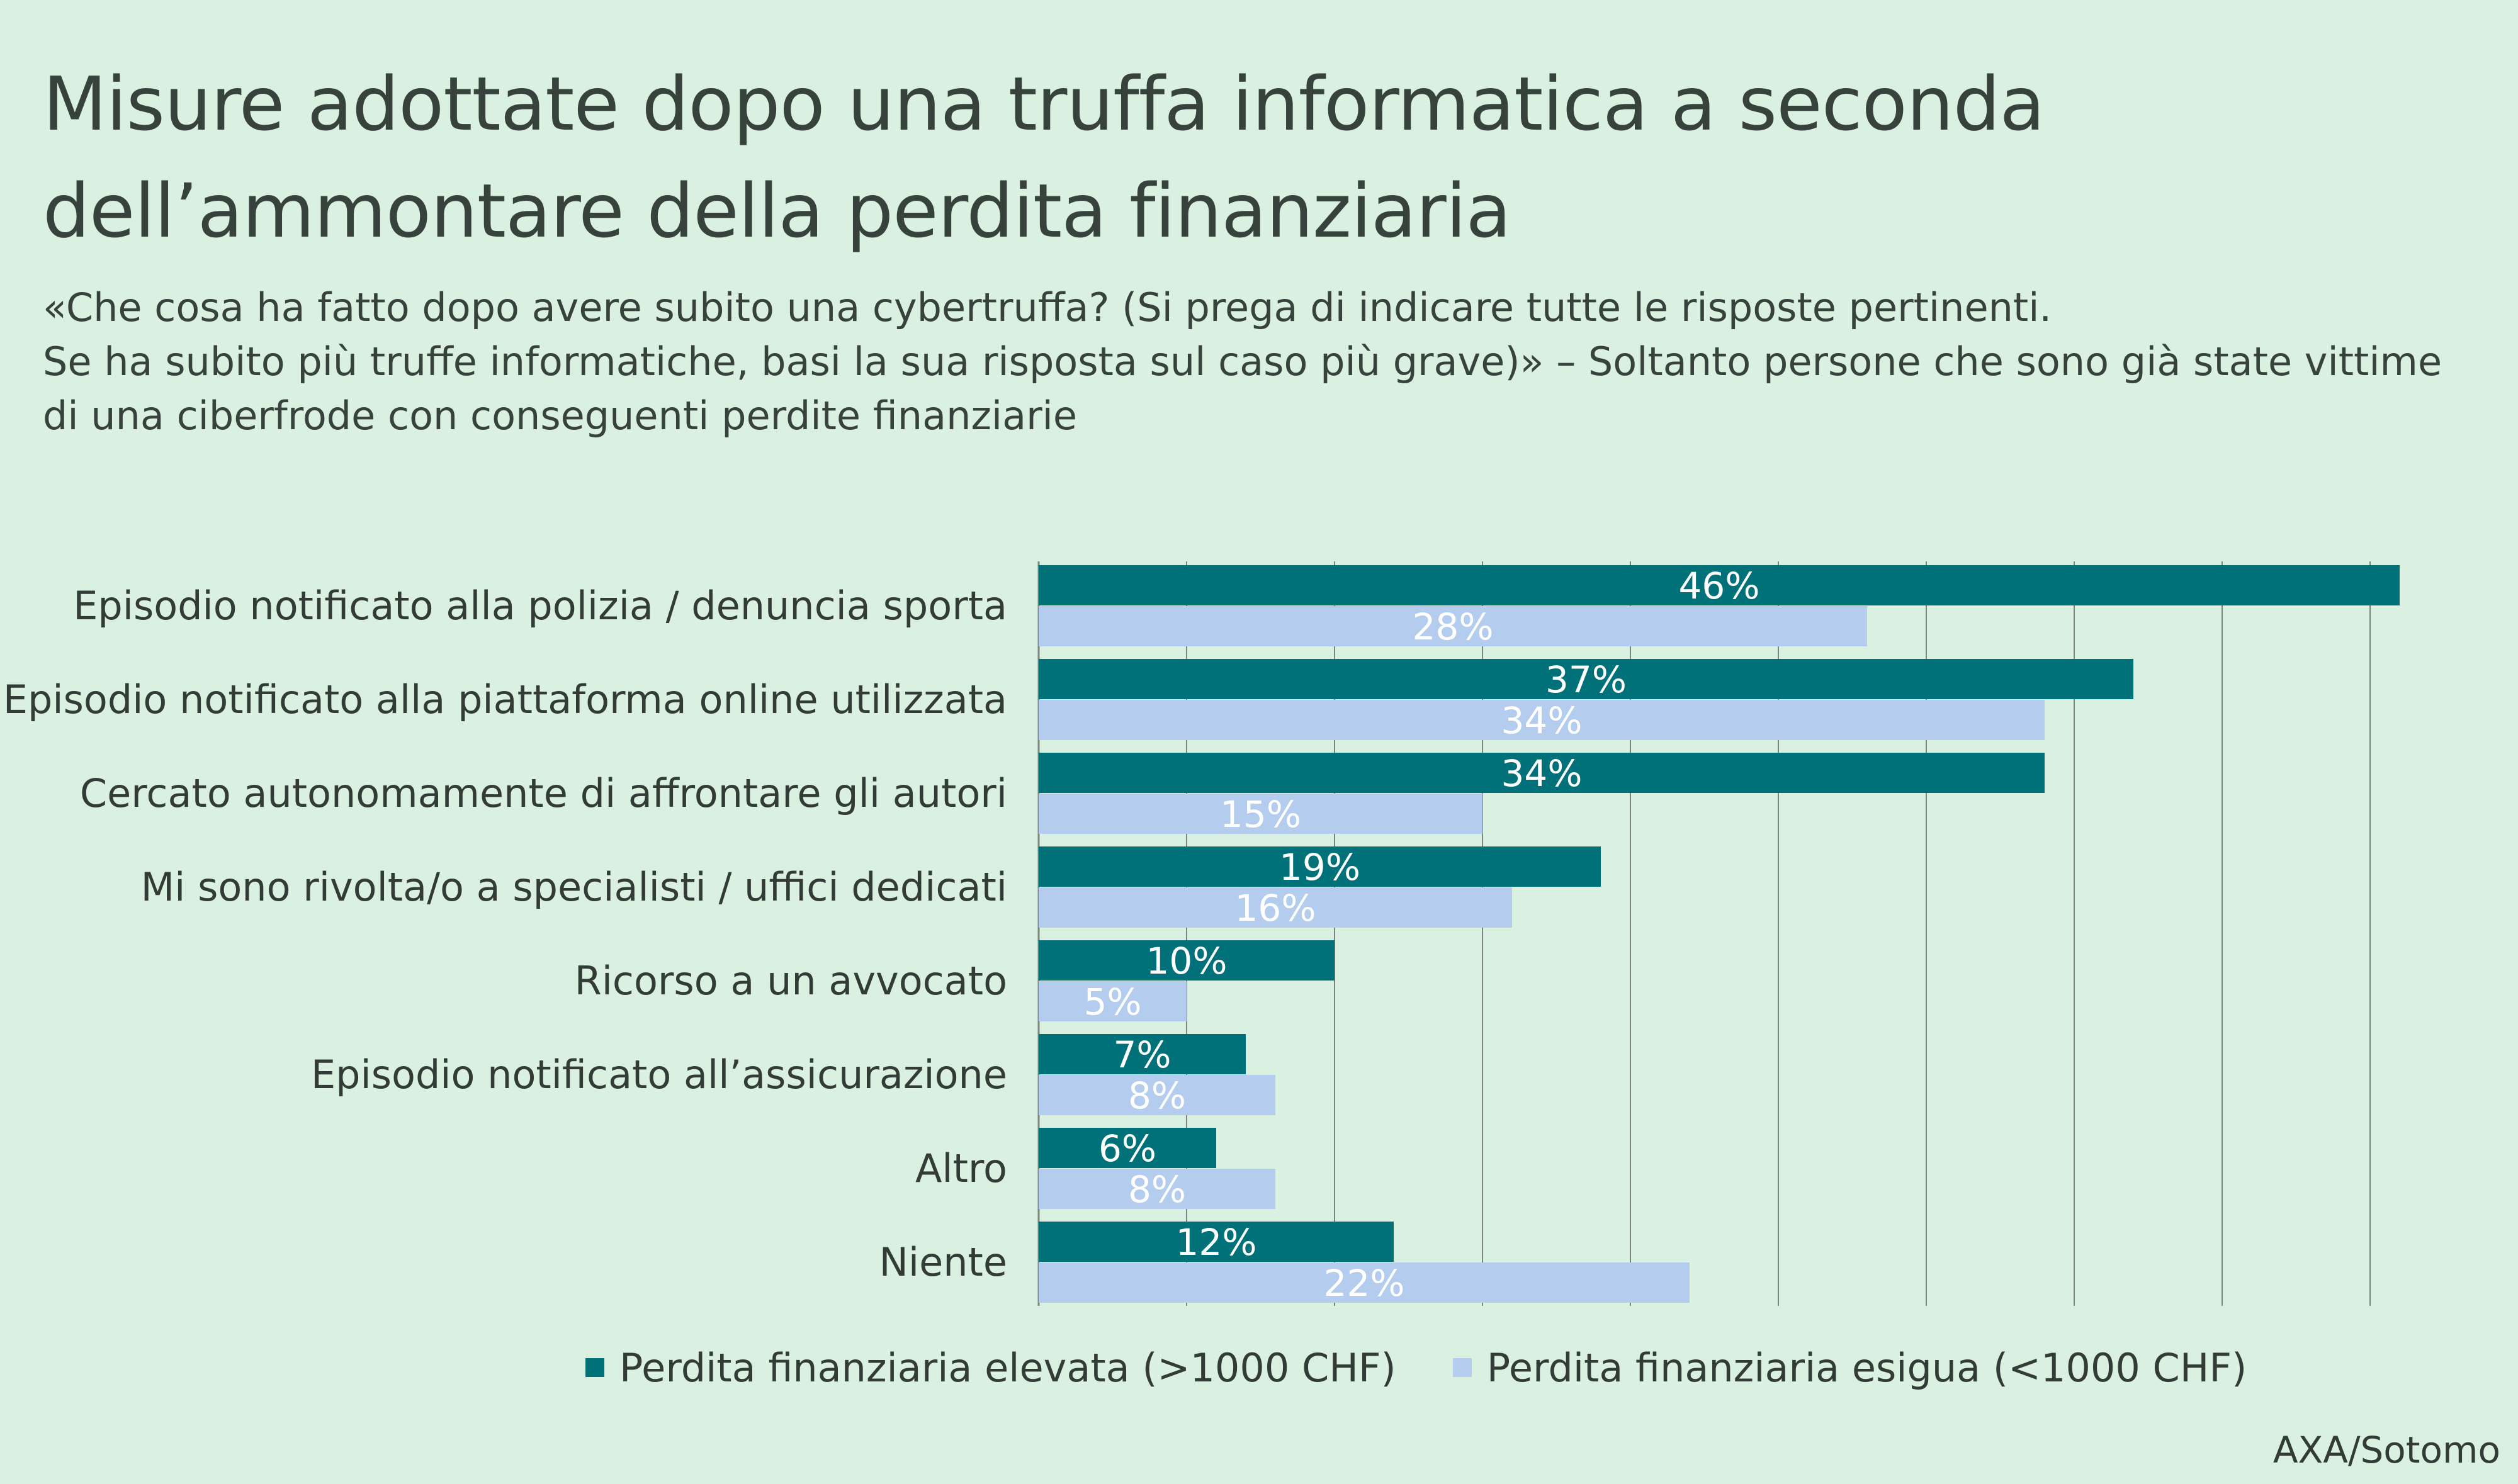  What do you see at coordinates (2386, 1450) in the screenshot?
I see `source-credit: AXA/Sotomo` at bounding box center [2386, 1450].